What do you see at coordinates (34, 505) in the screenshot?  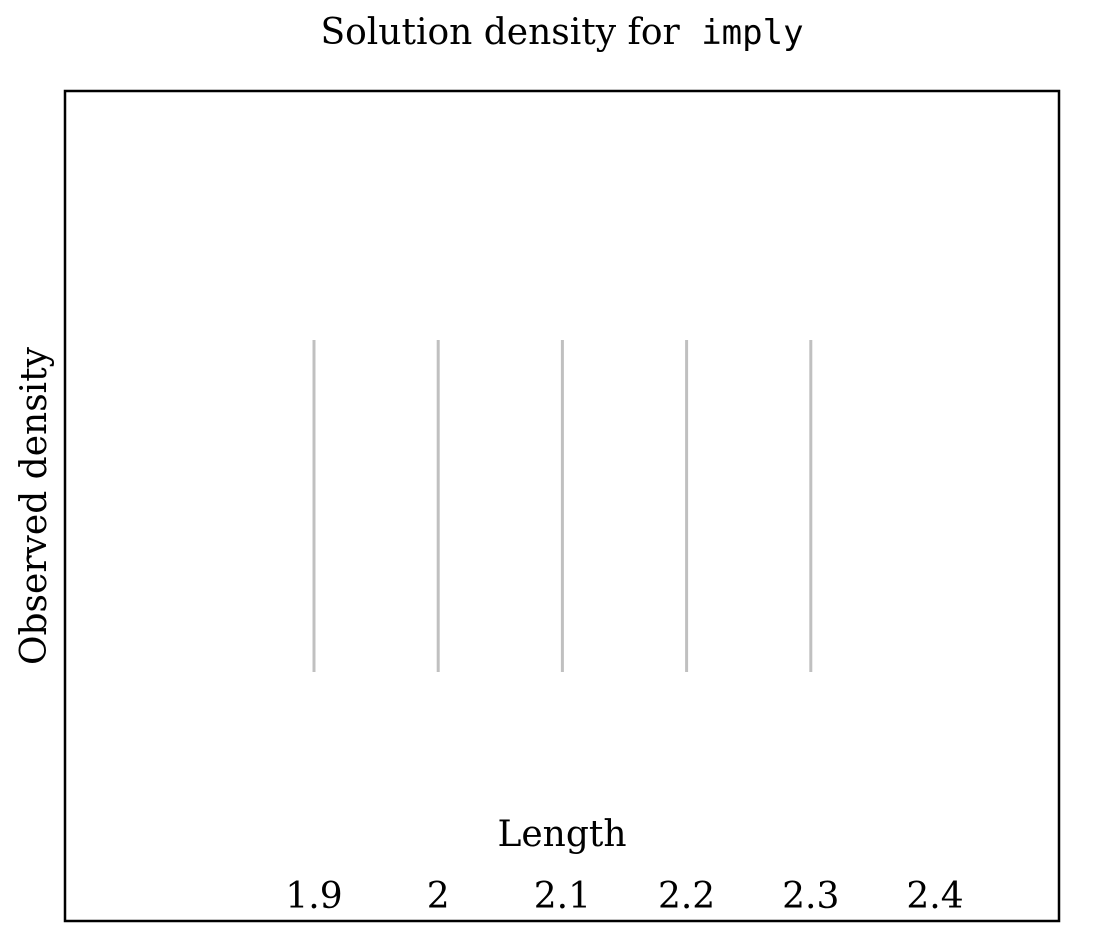 I see `y-axis-label: Observed density` at bounding box center [34, 505].